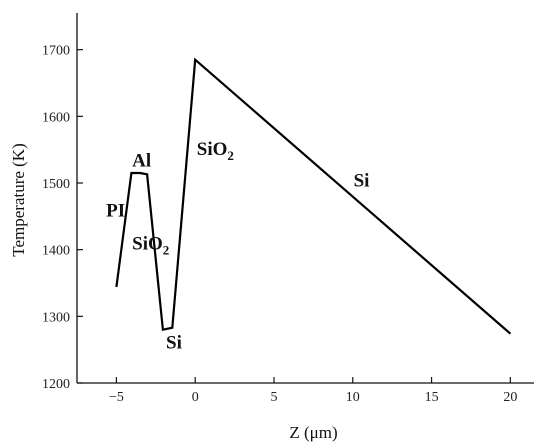 The width and height of the screenshot is (550, 448). Describe the element at coordinates (56, 184) in the screenshot. I see `y-tick-label: 1500` at that location.